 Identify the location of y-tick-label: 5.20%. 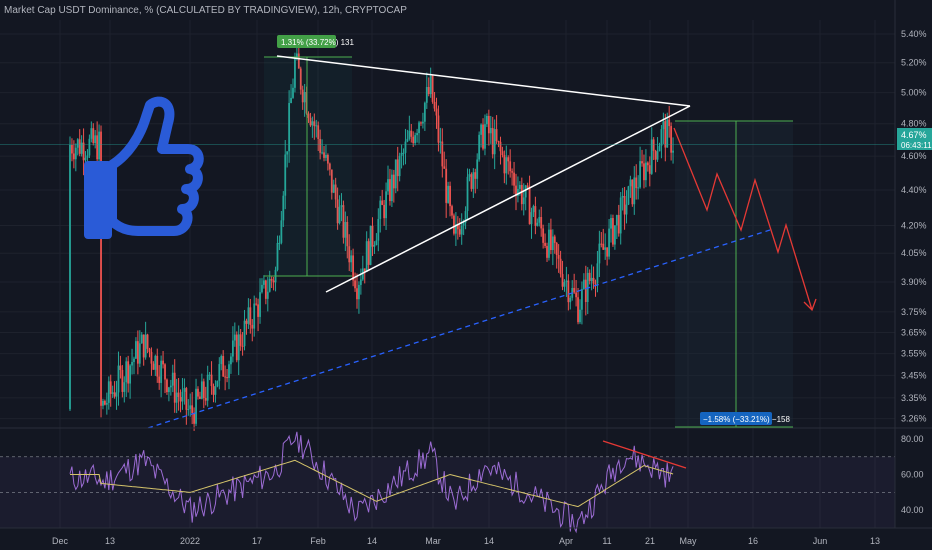
(914, 63).